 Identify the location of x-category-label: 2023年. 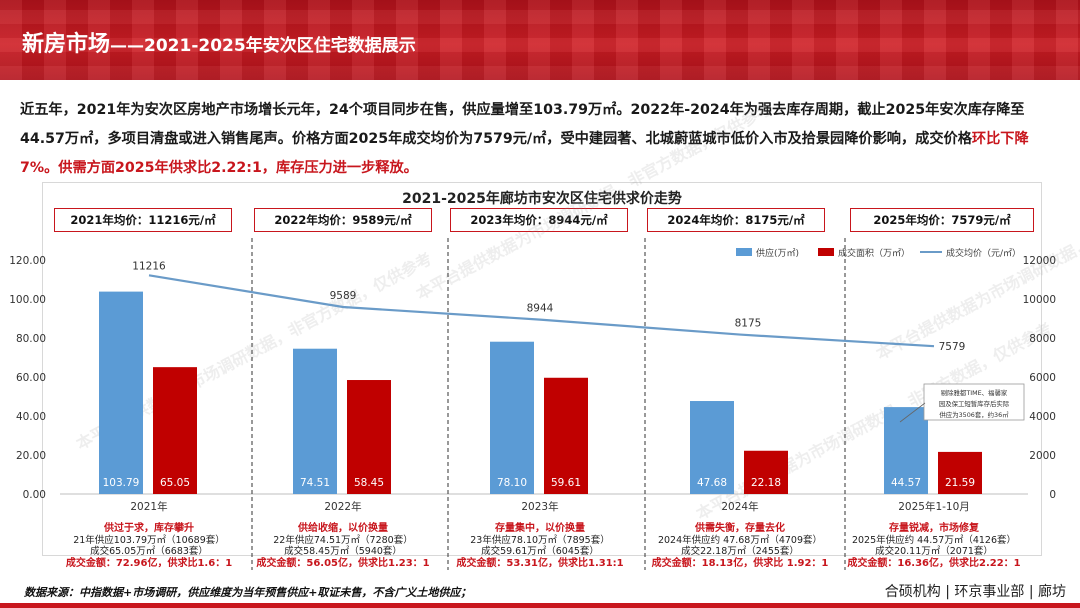
(539, 506).